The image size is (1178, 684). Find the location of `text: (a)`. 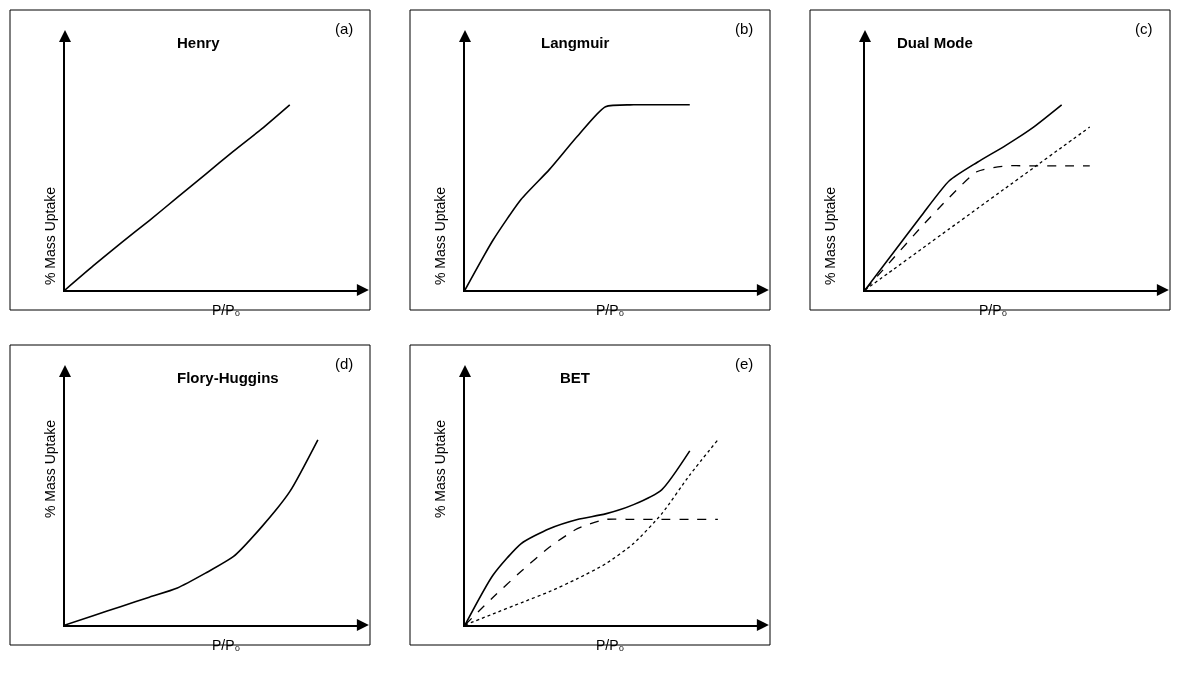

text: (a) is located at coordinates (344, 28).